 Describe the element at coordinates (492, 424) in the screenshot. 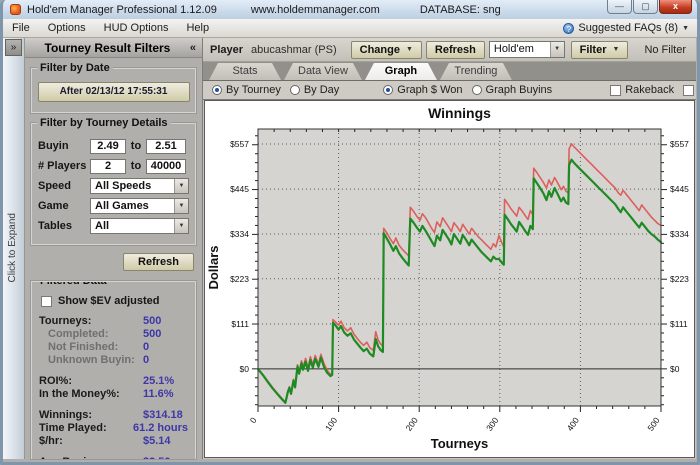

I see `svg-text: 300` at that location.